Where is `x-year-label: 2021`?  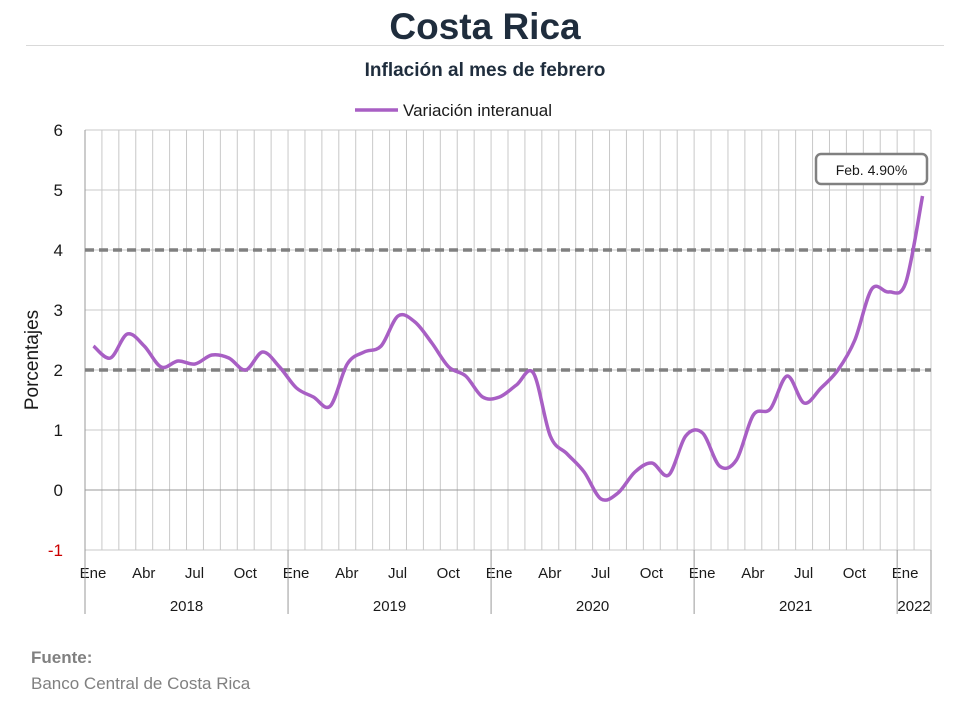 x-year-label: 2021 is located at coordinates (795, 606).